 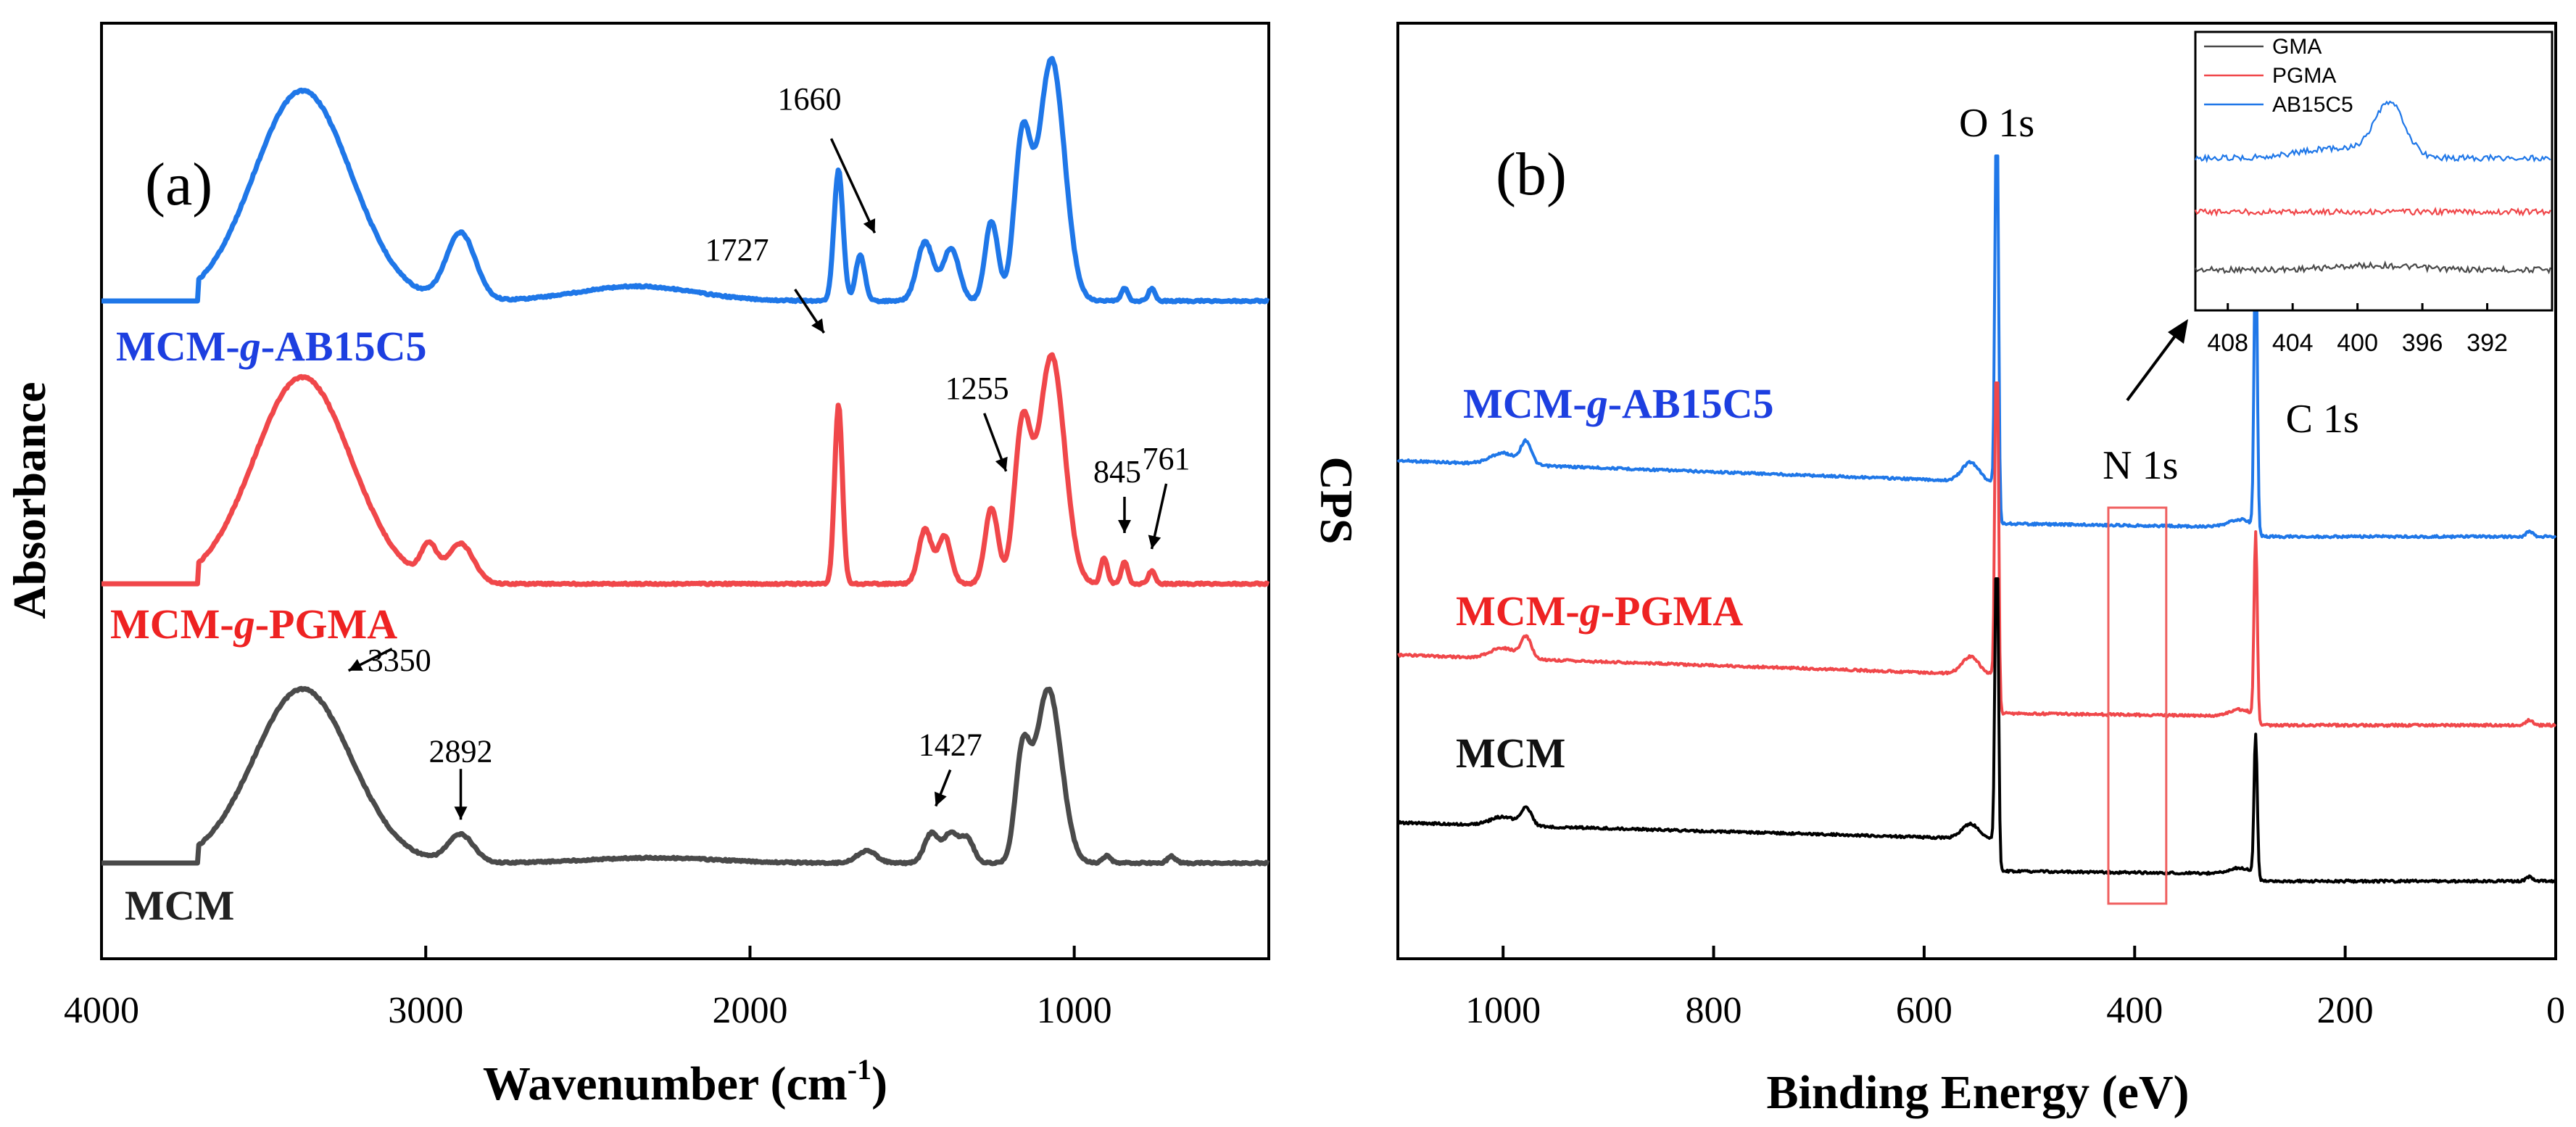 What do you see at coordinates (461, 751) in the screenshot?
I see `peak-annotation-text: 2892` at bounding box center [461, 751].